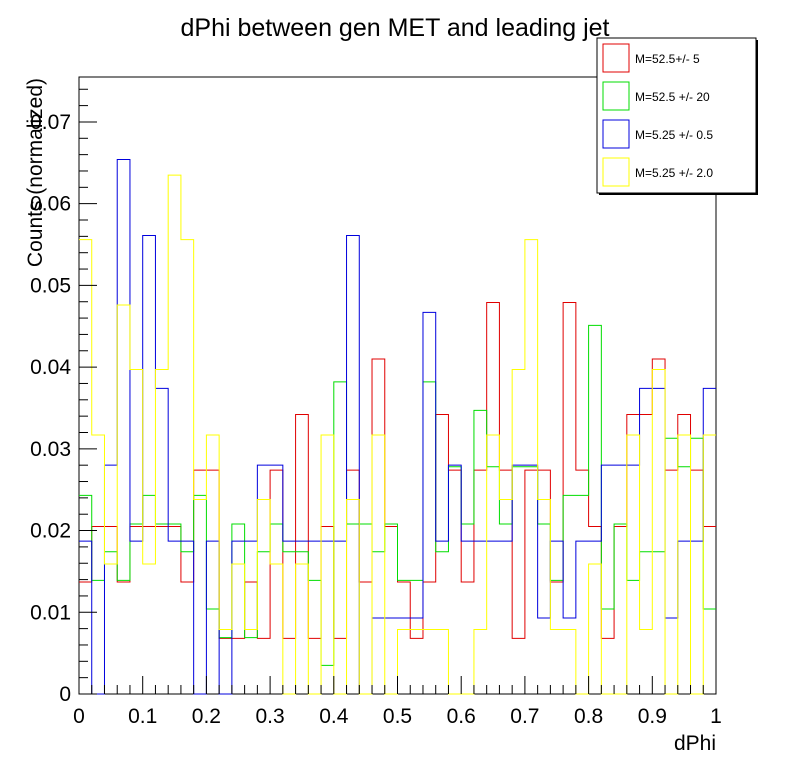 The height and width of the screenshot is (777, 796). Describe the element at coordinates (65, 694) in the screenshot. I see `y-tick-label: 0` at that location.